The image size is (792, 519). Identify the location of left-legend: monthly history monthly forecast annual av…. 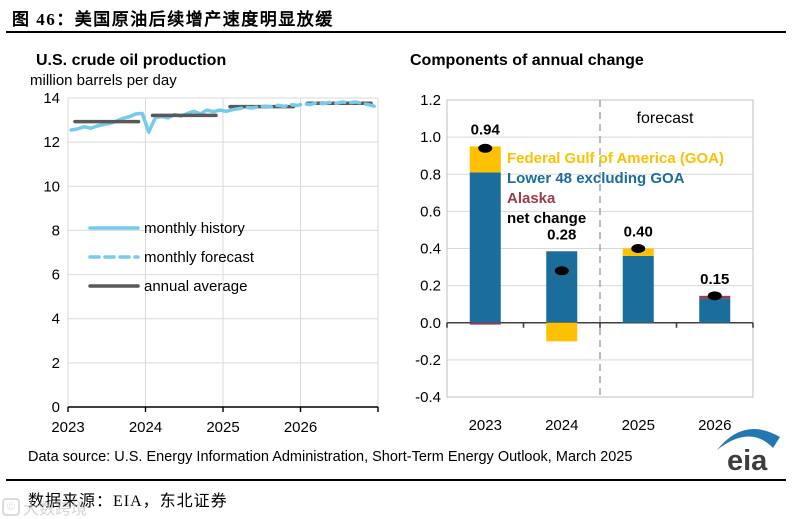
(171, 257).